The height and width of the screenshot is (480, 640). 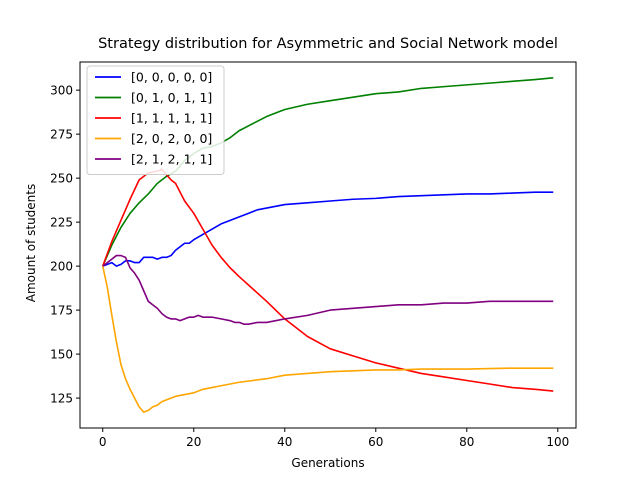 What do you see at coordinates (171, 118) in the screenshot?
I see `legend-label: [1, 1, 1, 1, 1]` at bounding box center [171, 118].